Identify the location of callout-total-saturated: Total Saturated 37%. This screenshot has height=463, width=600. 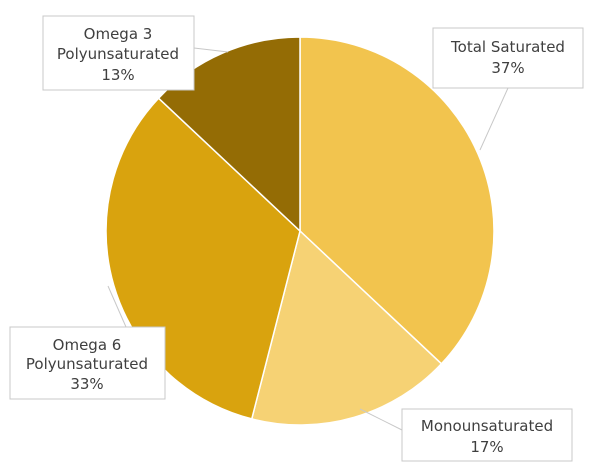
(508, 58).